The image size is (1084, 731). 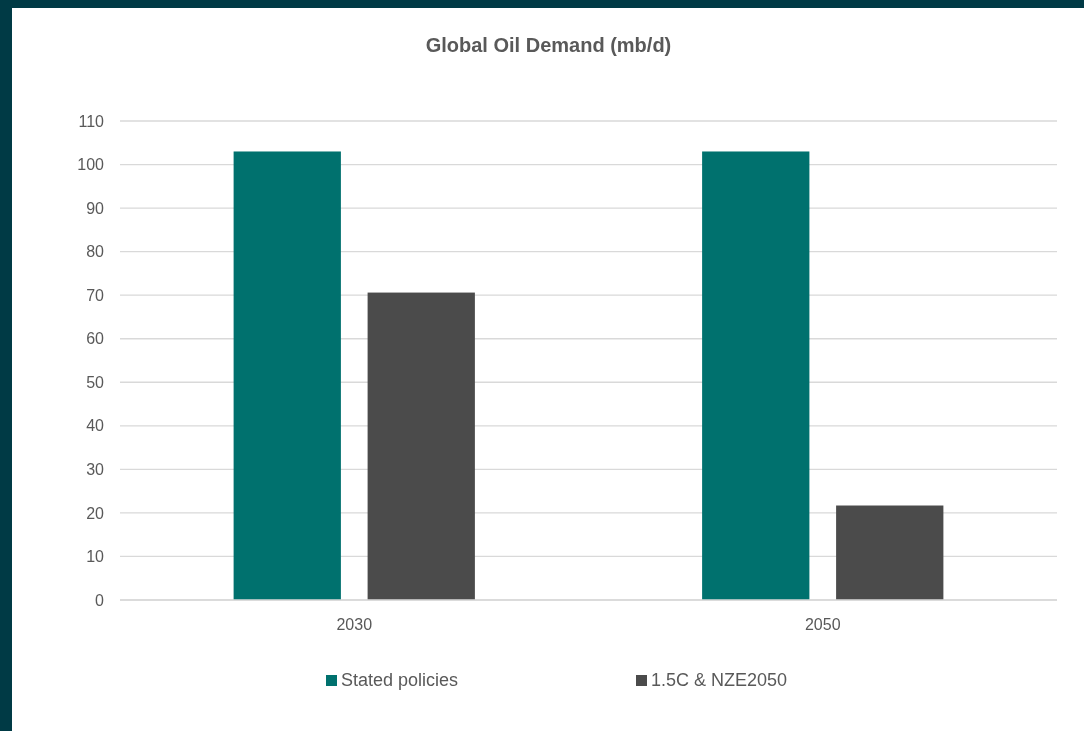 I want to click on y-tick-label: 20, so click(x=95, y=513).